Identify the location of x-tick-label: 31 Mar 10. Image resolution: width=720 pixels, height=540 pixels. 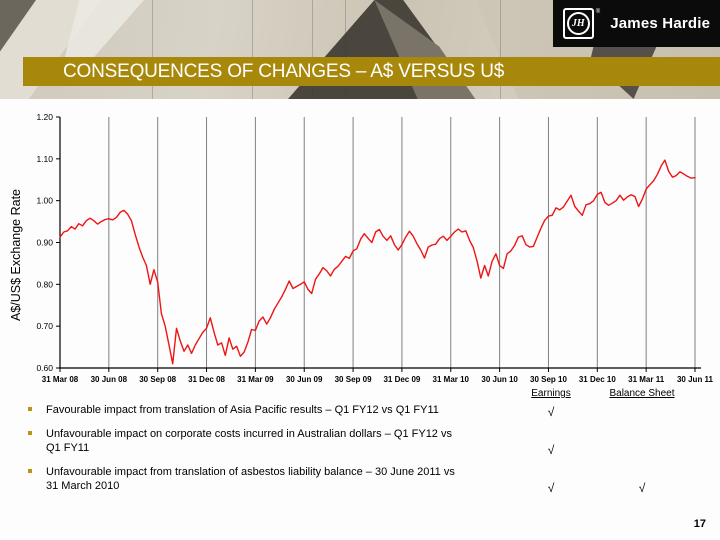
(451, 379).